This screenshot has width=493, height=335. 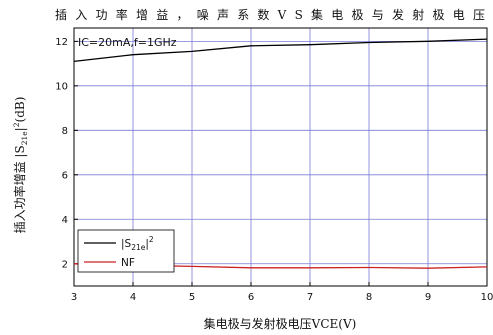 What do you see at coordinates (310, 297) in the screenshot?
I see `x-tick-label: 7` at bounding box center [310, 297].